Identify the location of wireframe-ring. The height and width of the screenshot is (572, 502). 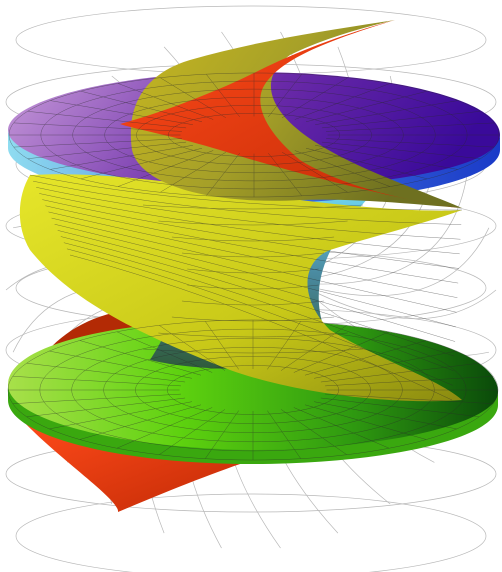
(251, 532).